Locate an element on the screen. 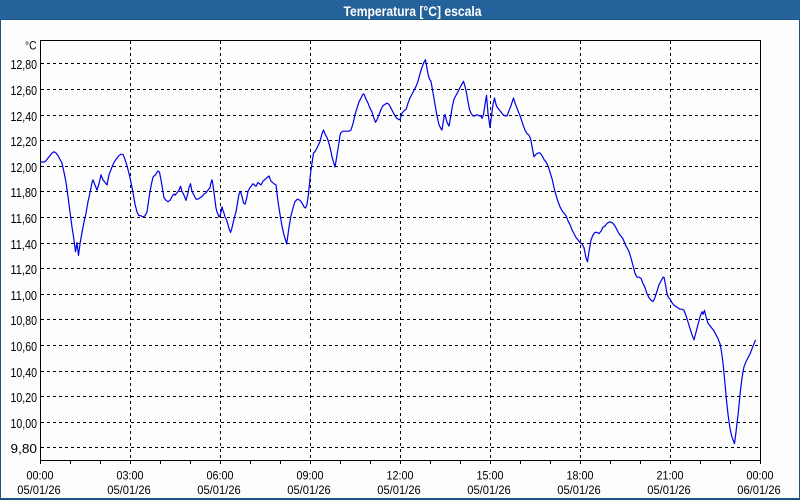  svg-text: 11,80 is located at coordinates (24, 193).